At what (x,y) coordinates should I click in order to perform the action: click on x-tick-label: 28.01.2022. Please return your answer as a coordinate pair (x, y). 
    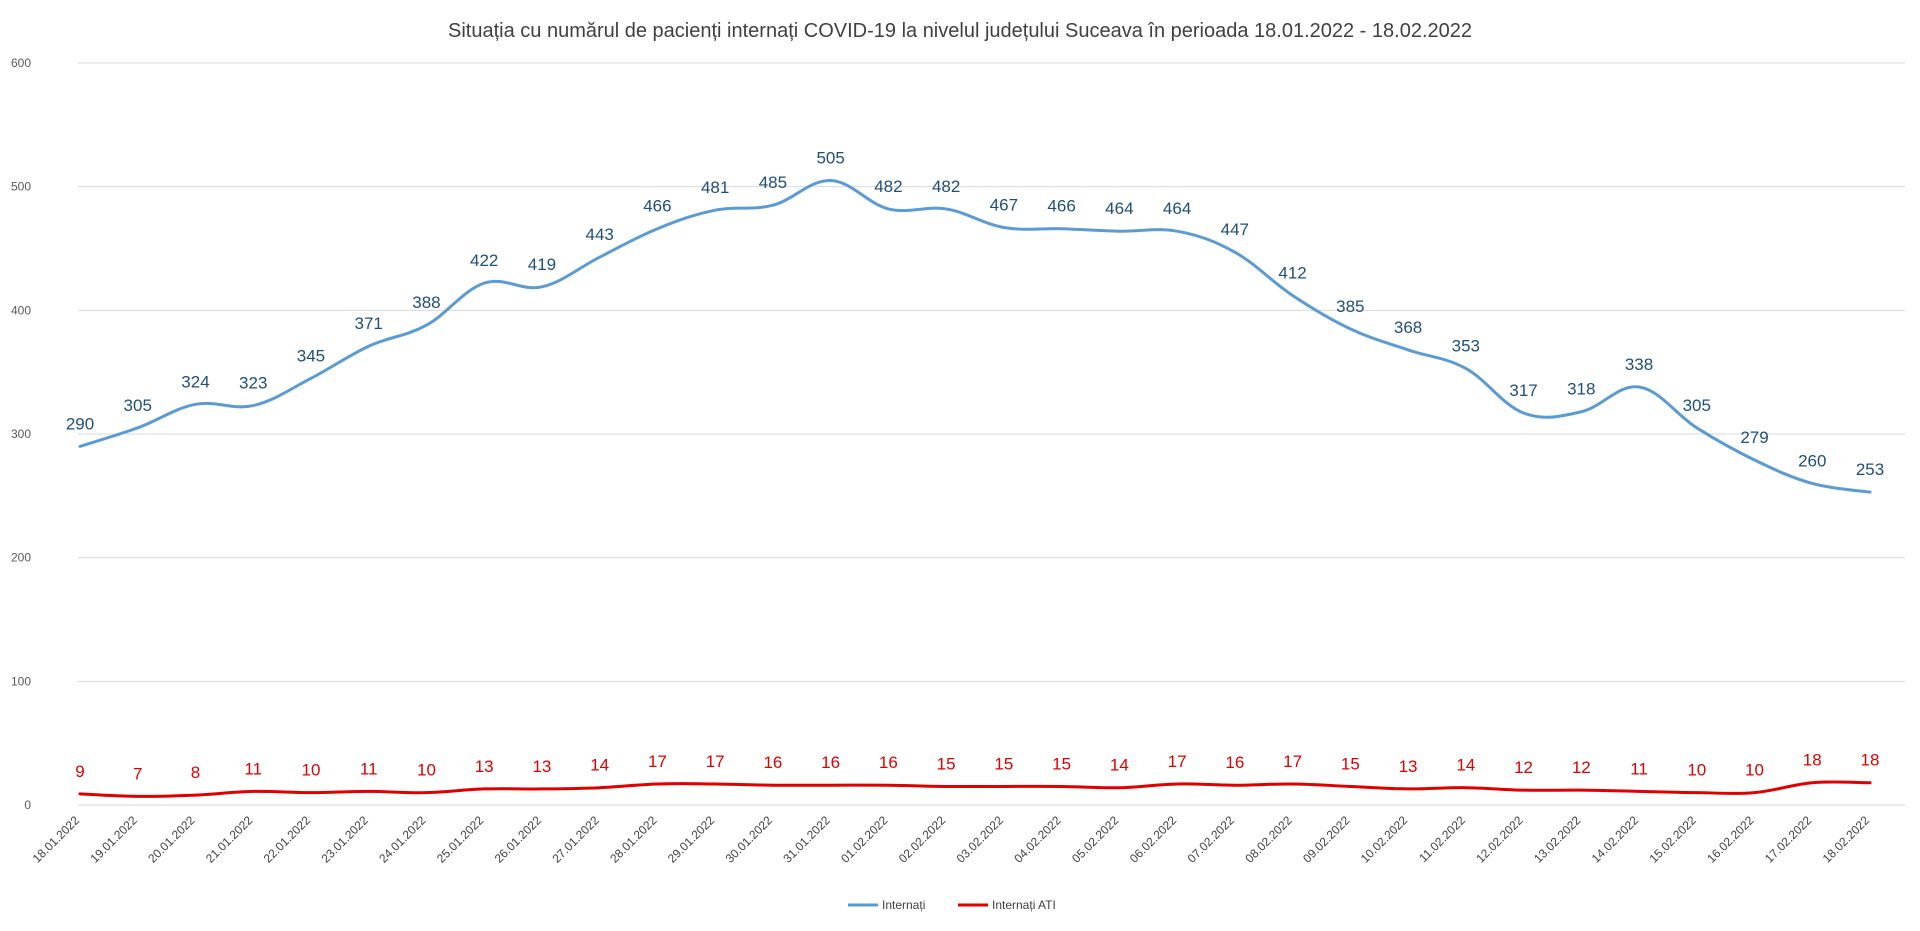
    Looking at the image, I should click on (633, 839).